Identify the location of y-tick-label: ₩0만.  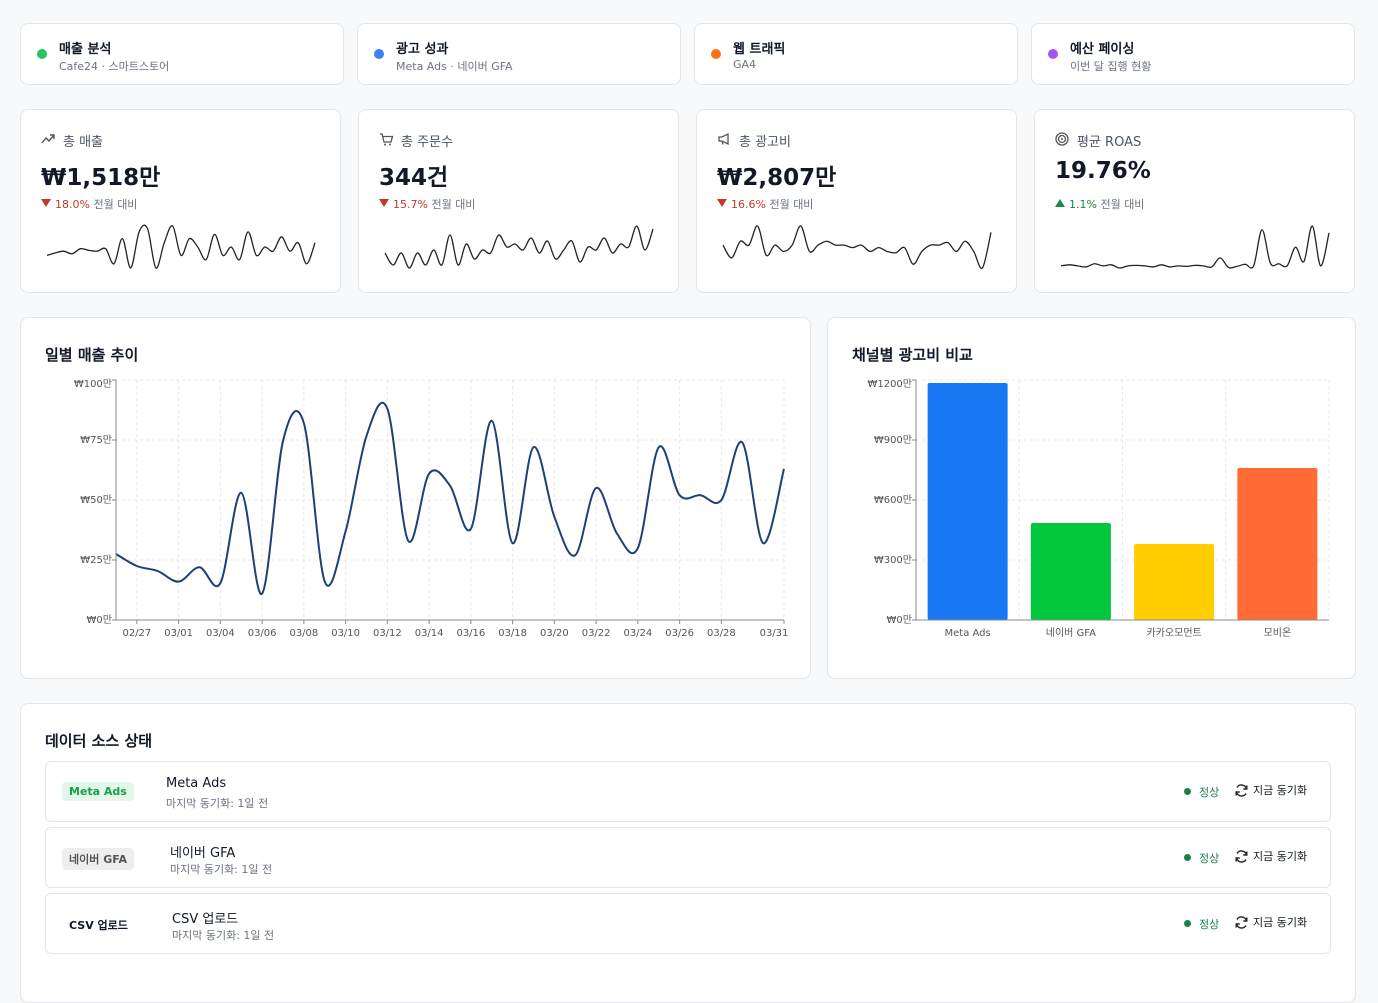
(899, 620).